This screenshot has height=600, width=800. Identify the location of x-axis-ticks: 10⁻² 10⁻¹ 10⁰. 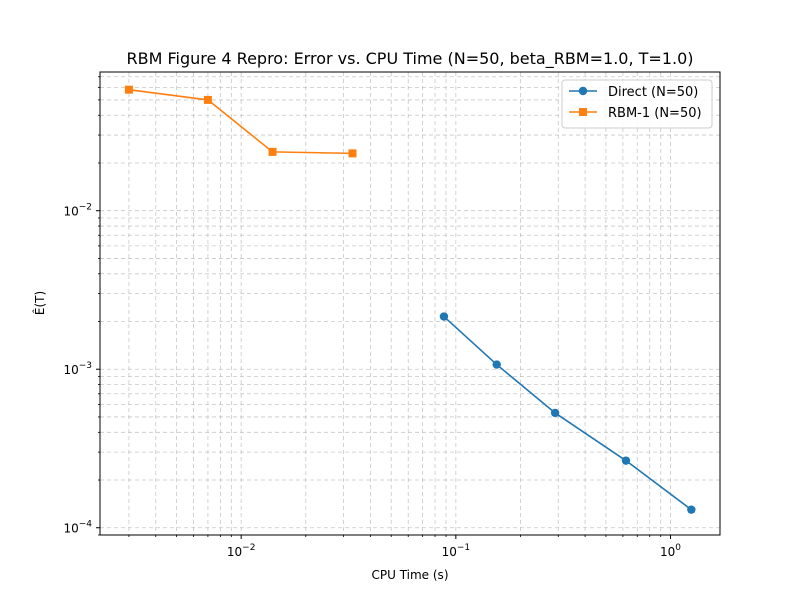
(404, 547).